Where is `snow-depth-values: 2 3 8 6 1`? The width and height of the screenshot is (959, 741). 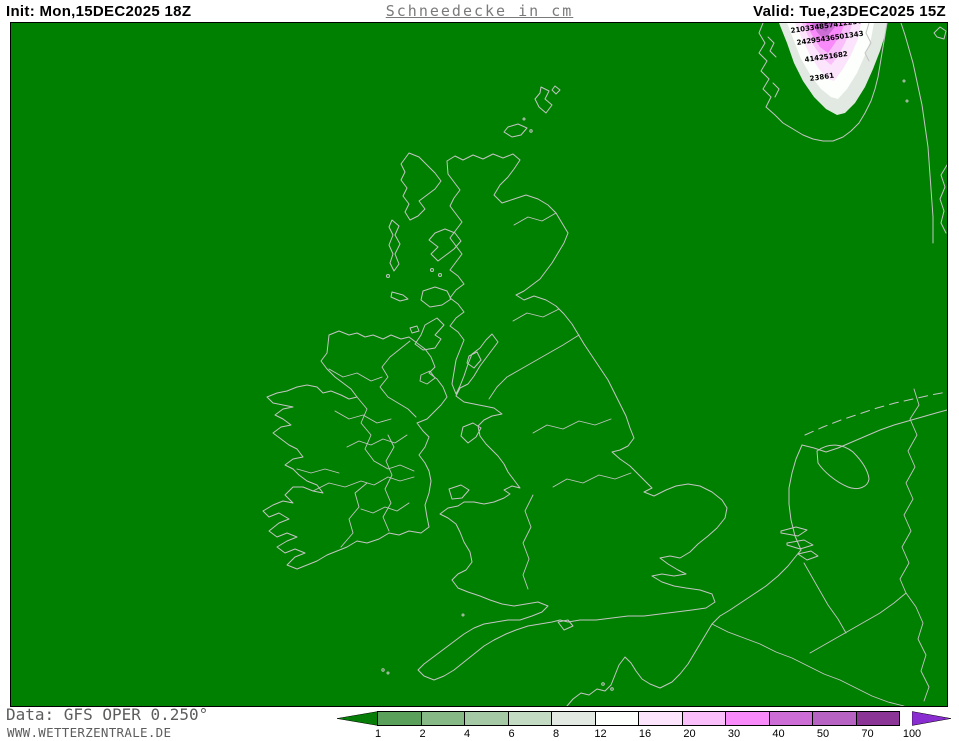
snow-depth-values: 2 3 8 6 1 is located at coordinates (822, 77).